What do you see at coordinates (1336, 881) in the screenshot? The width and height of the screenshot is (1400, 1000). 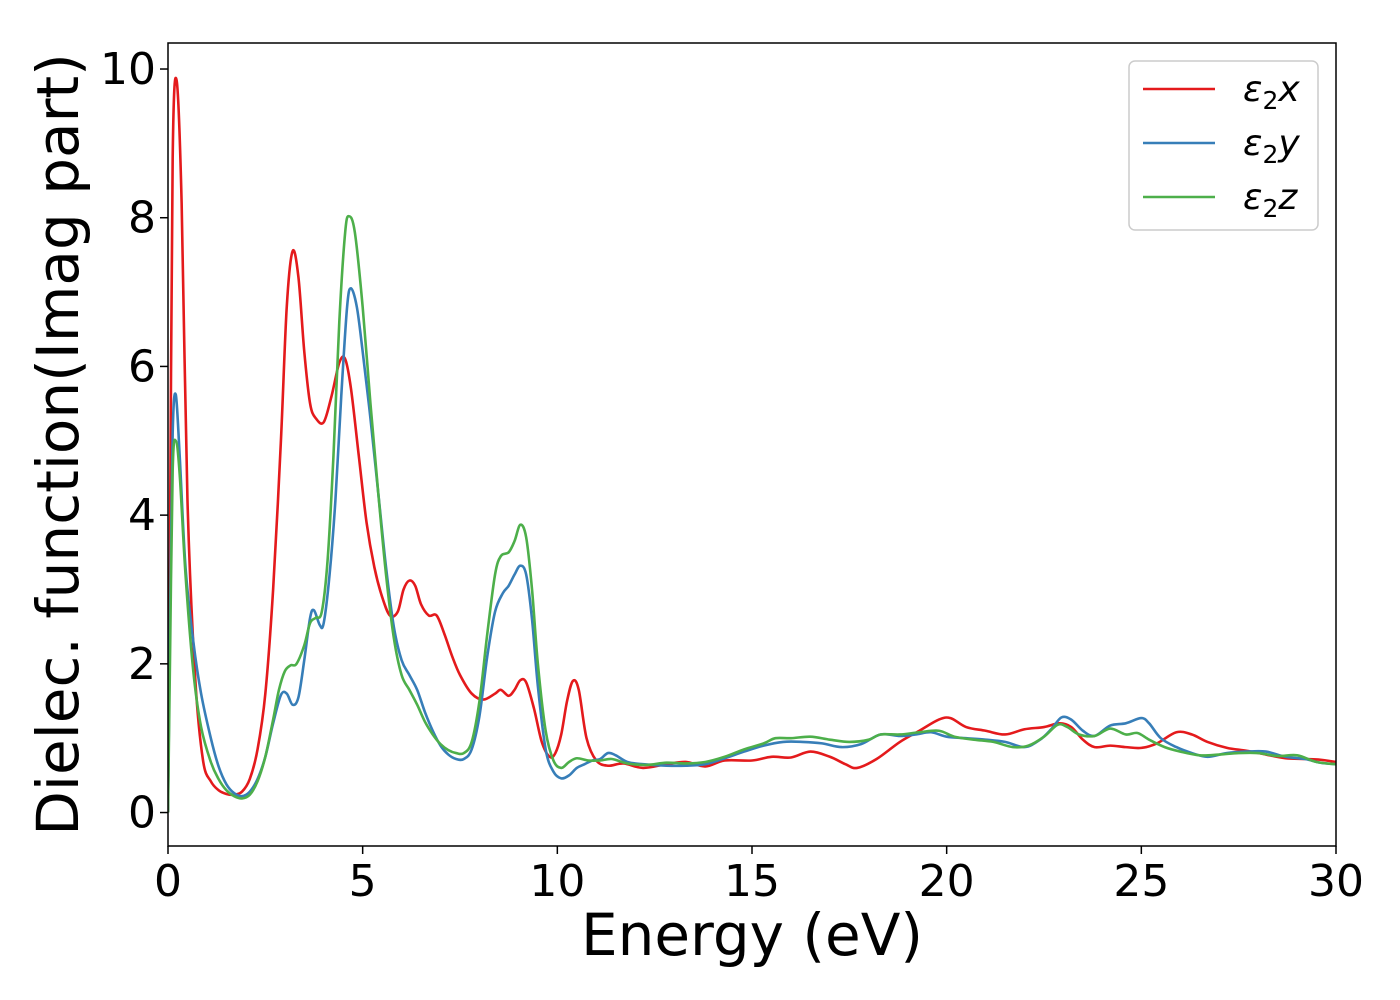 I see `x-tick-label: 30` at bounding box center [1336, 881].